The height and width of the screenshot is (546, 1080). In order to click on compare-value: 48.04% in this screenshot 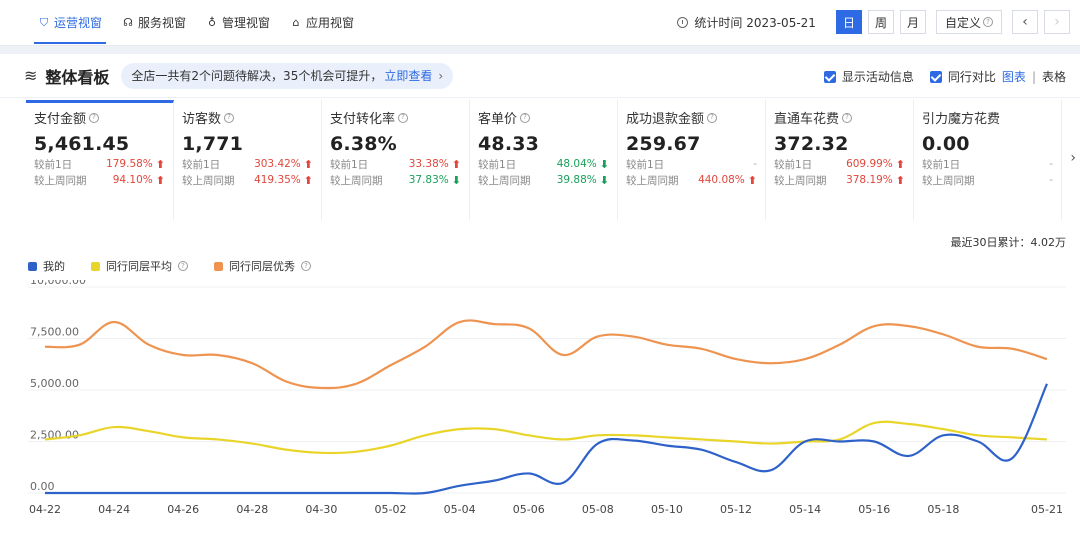, I will do `click(576, 164)`.